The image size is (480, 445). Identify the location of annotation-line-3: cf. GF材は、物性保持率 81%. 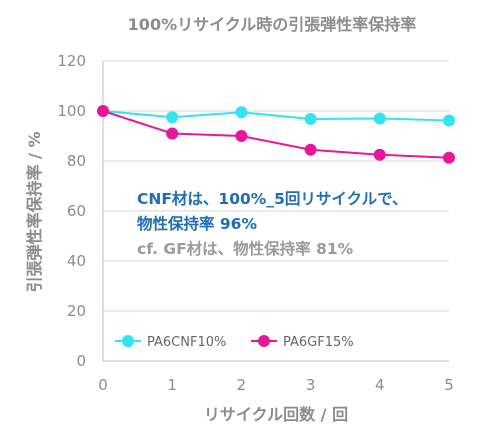
(245, 248).